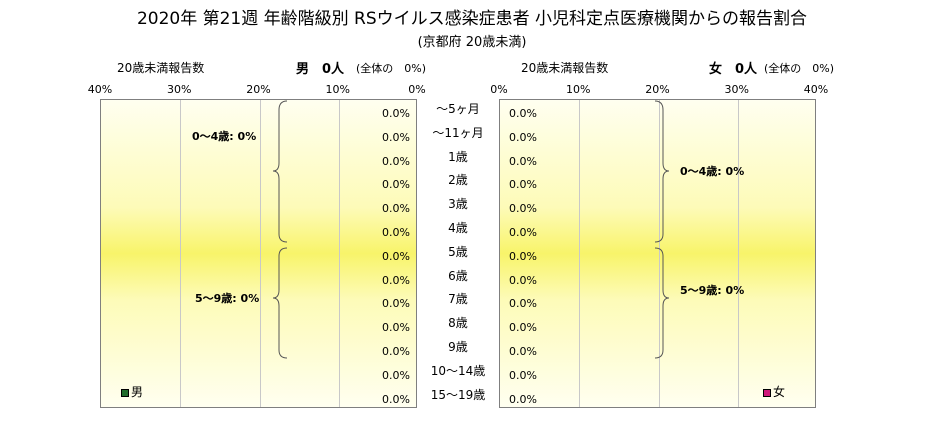  What do you see at coordinates (161, 68) in the screenshot?
I see `male-count-label: 20歳未満報告数` at bounding box center [161, 68].